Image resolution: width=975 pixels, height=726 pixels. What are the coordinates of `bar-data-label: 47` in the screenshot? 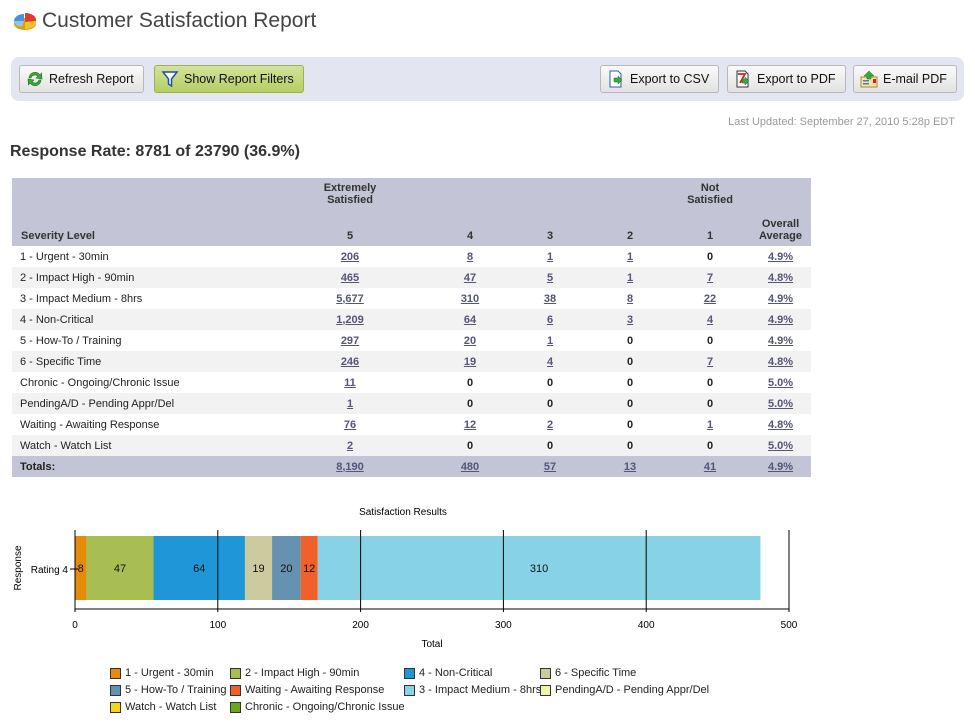 It's located at (120, 569).